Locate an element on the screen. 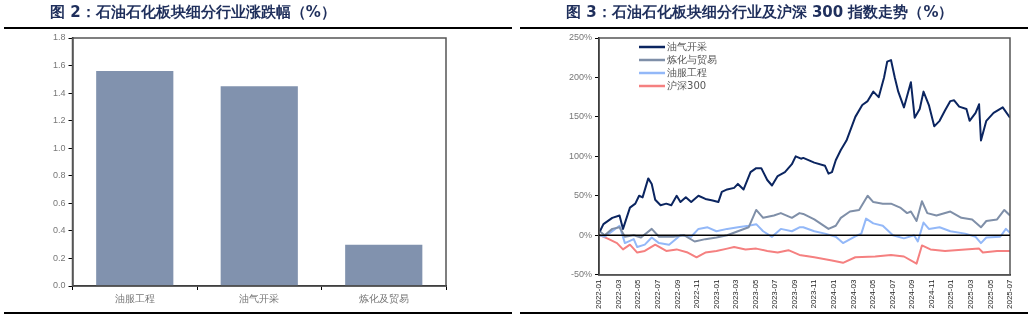 The width and height of the screenshot is (1032, 332). legend-label: 沪深300 is located at coordinates (687, 85).